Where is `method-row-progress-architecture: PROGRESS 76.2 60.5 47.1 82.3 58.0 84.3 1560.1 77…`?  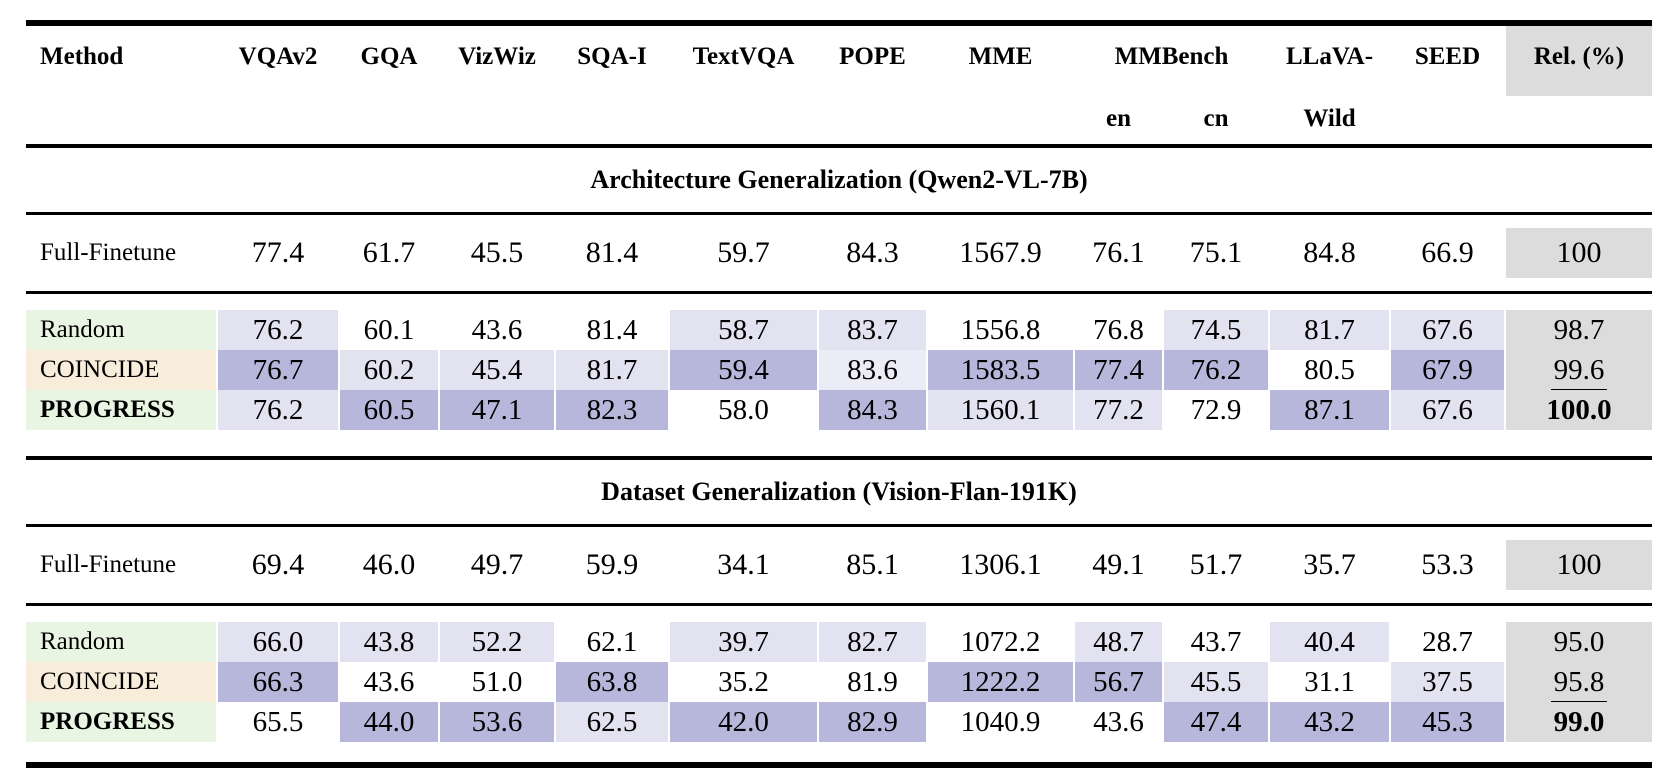
method-row-progress-architecture: PROGRESS 76.2 60.5 47.1 82.3 58.0 84.3 1560.1 77… is located at coordinates (839, 410).